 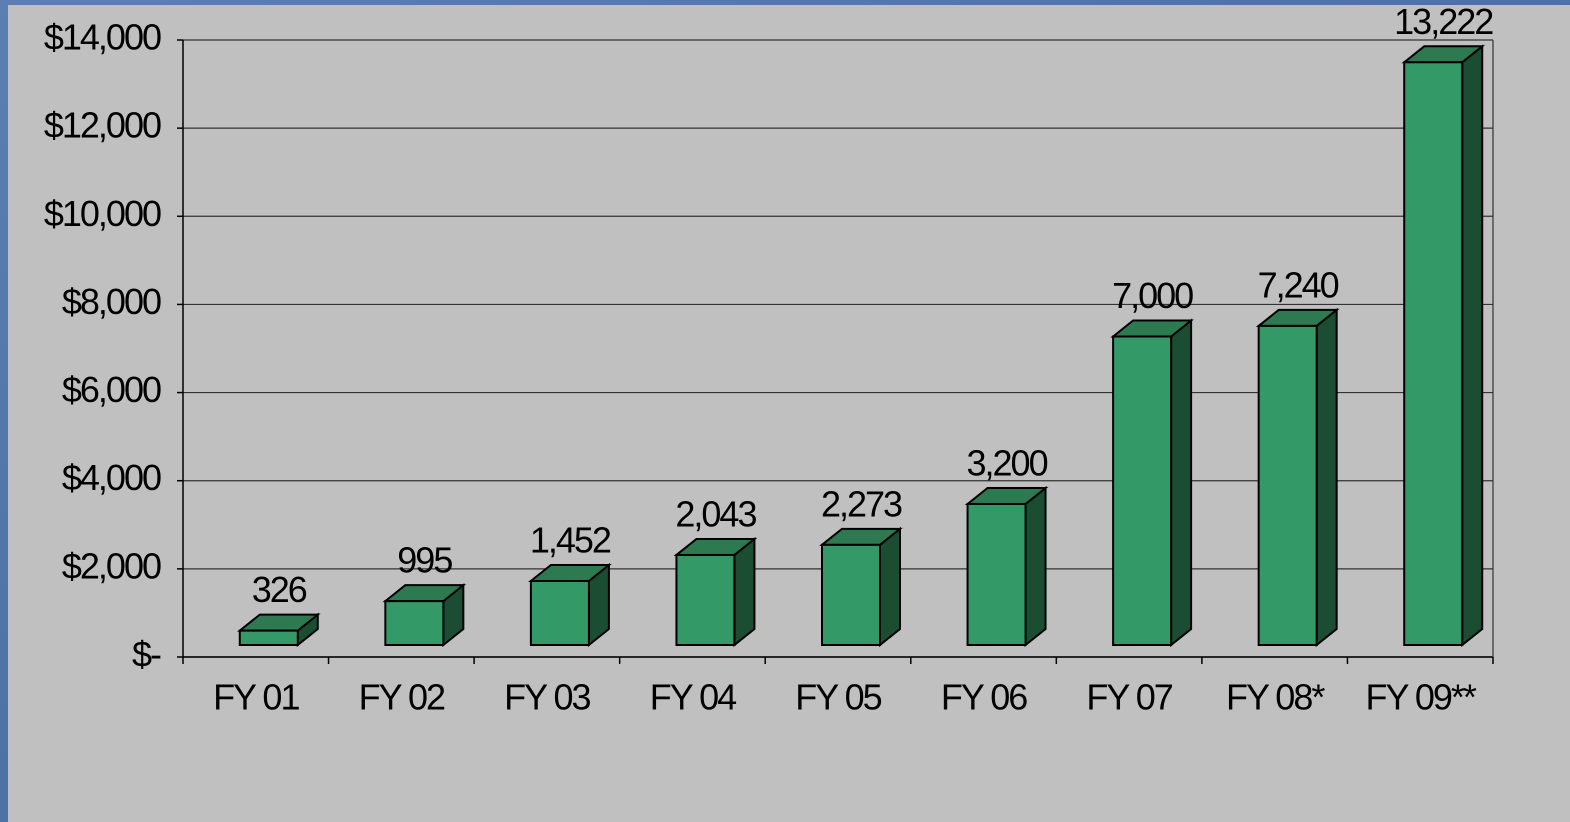 What do you see at coordinates (111, 301) in the screenshot?
I see `y-tick-label: $8,000` at bounding box center [111, 301].